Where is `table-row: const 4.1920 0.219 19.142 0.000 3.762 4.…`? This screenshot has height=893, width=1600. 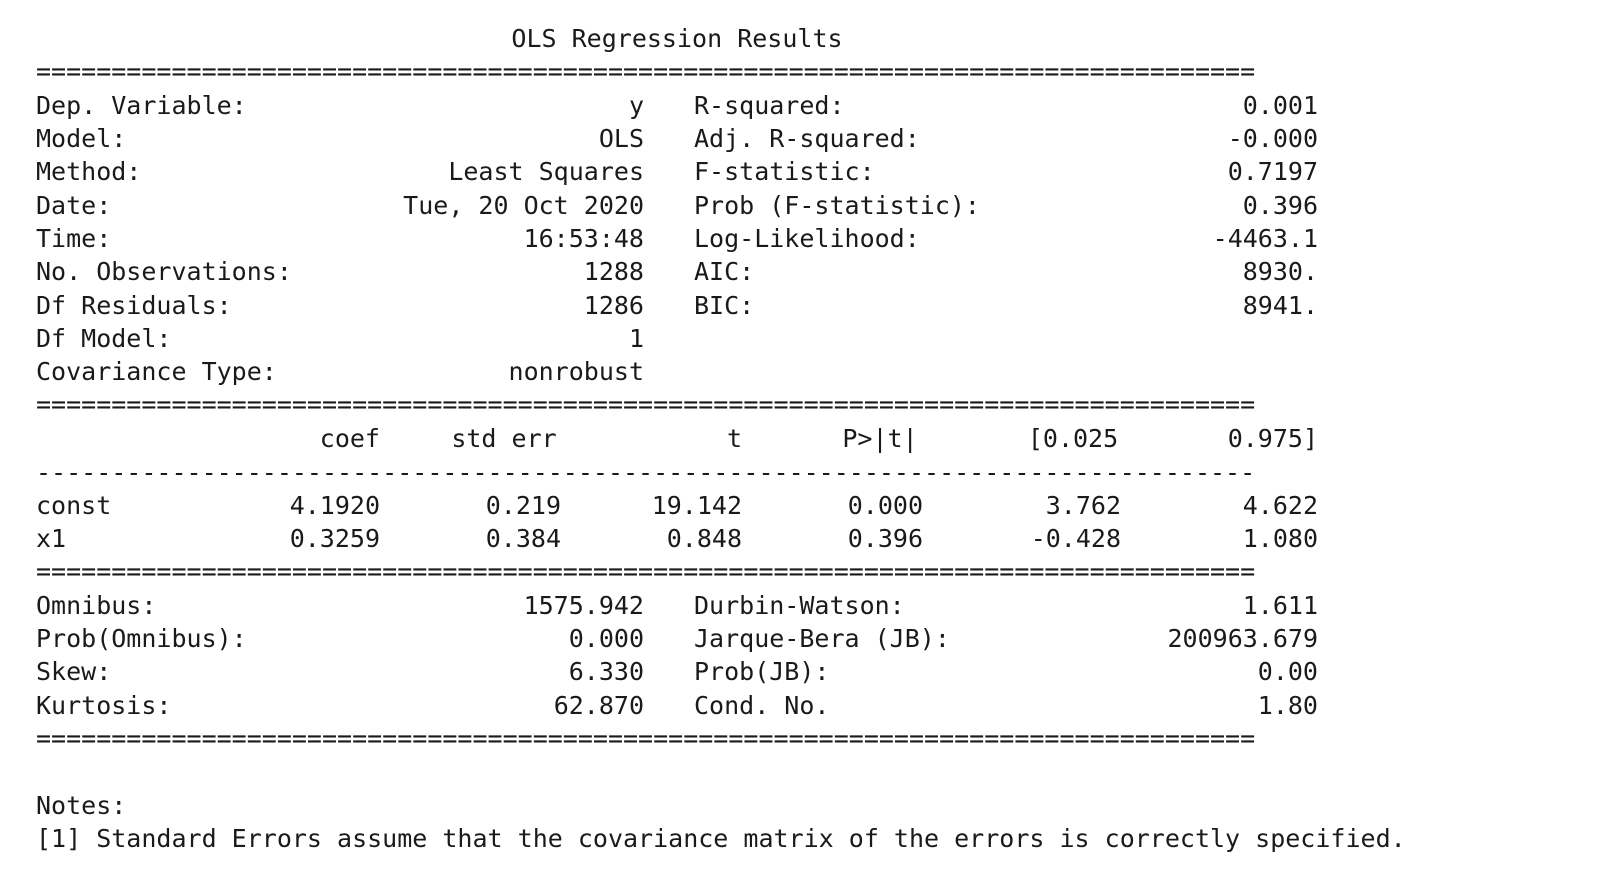
table-row: const 4.1920 0.219 19.142 0.000 3.762 4.… is located at coordinates (677, 506).